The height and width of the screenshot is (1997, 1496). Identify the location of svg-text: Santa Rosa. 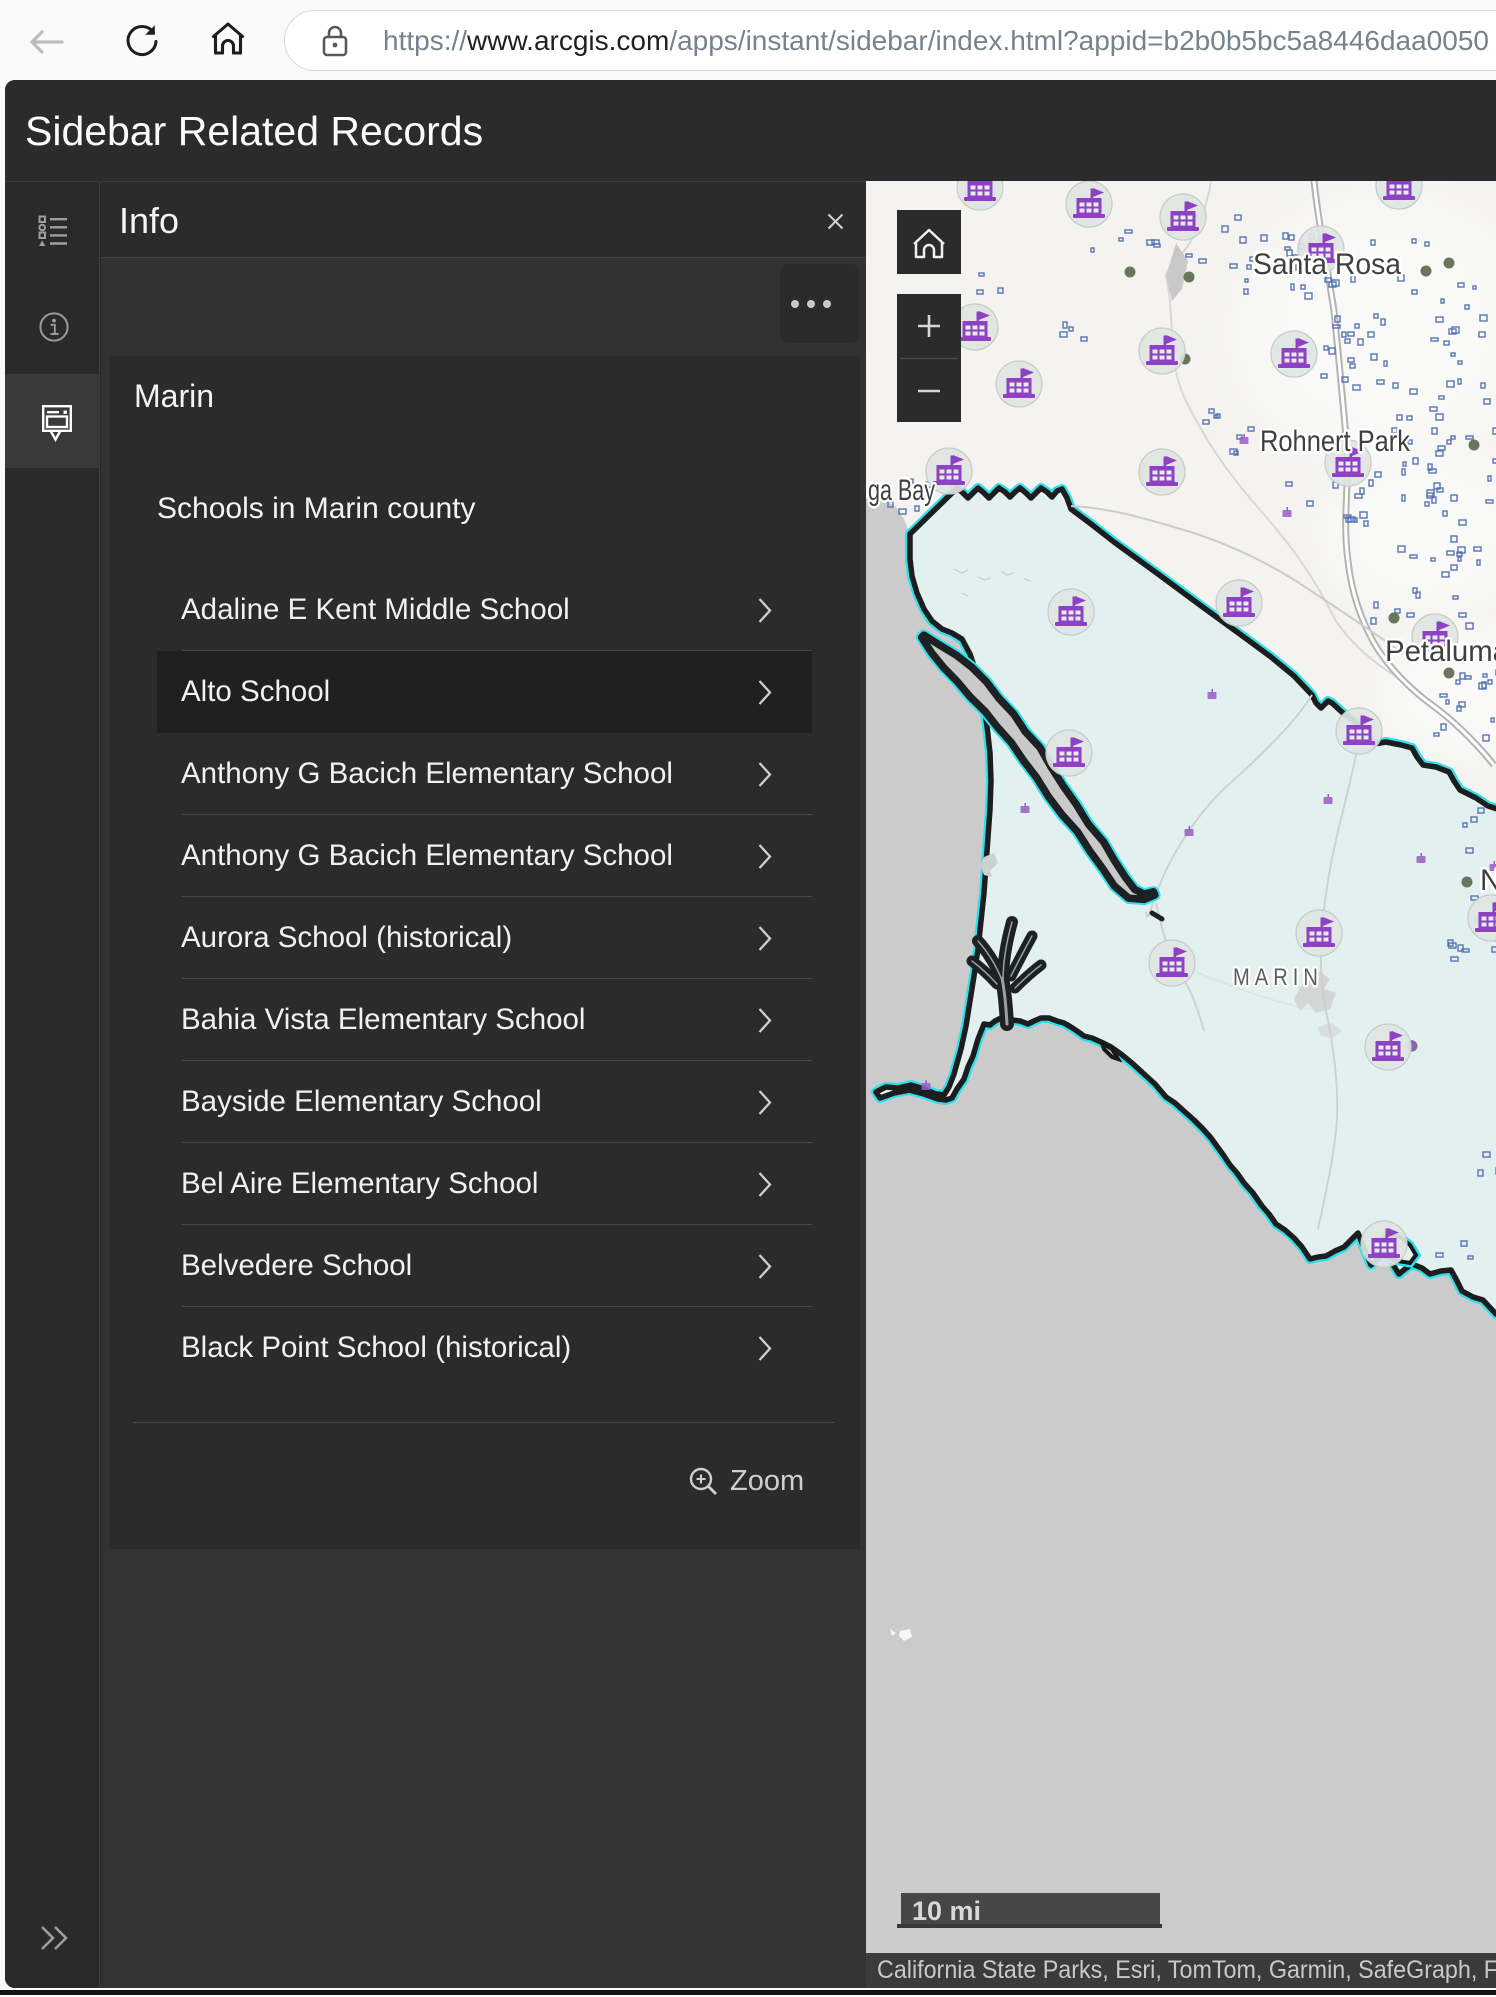
(1327, 264).